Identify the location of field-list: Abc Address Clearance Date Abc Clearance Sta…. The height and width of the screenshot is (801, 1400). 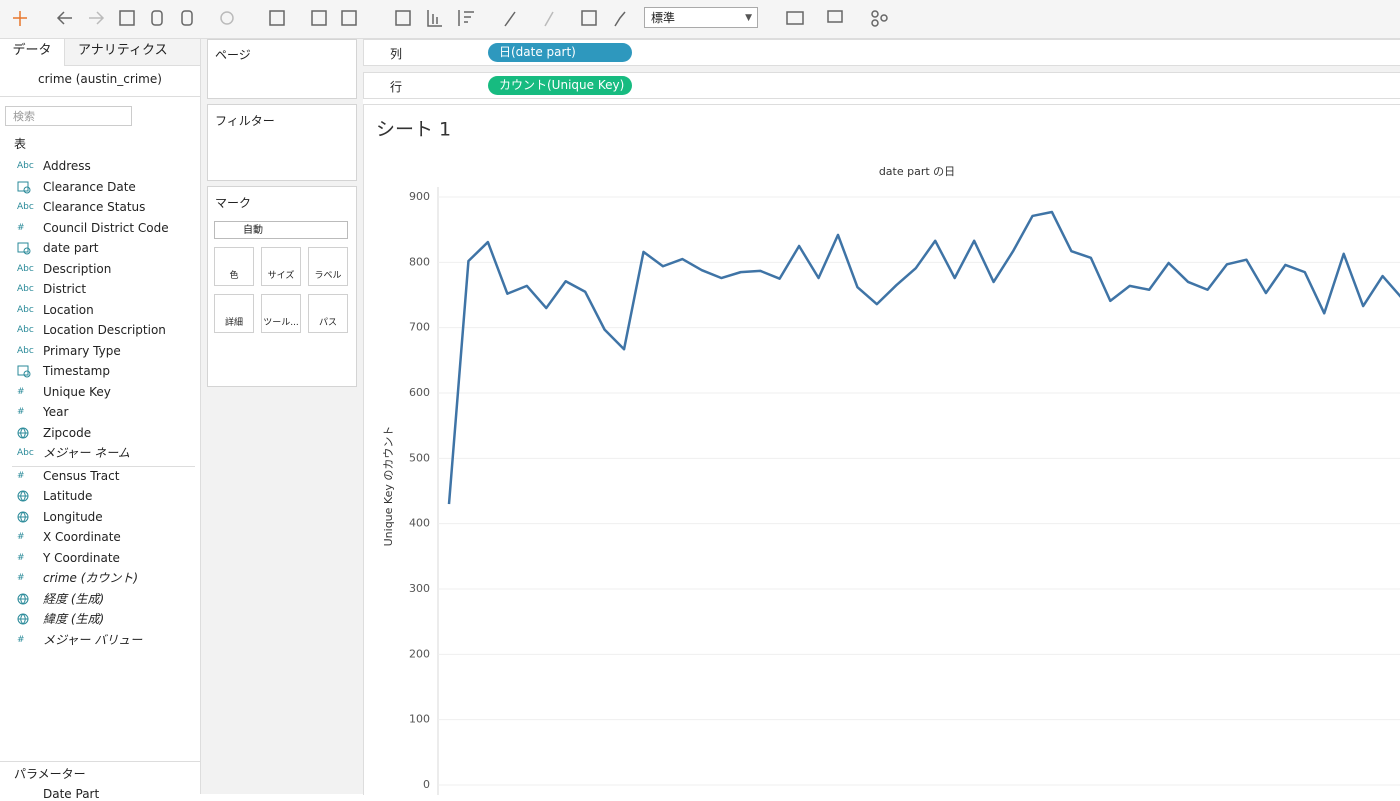
(100, 406).